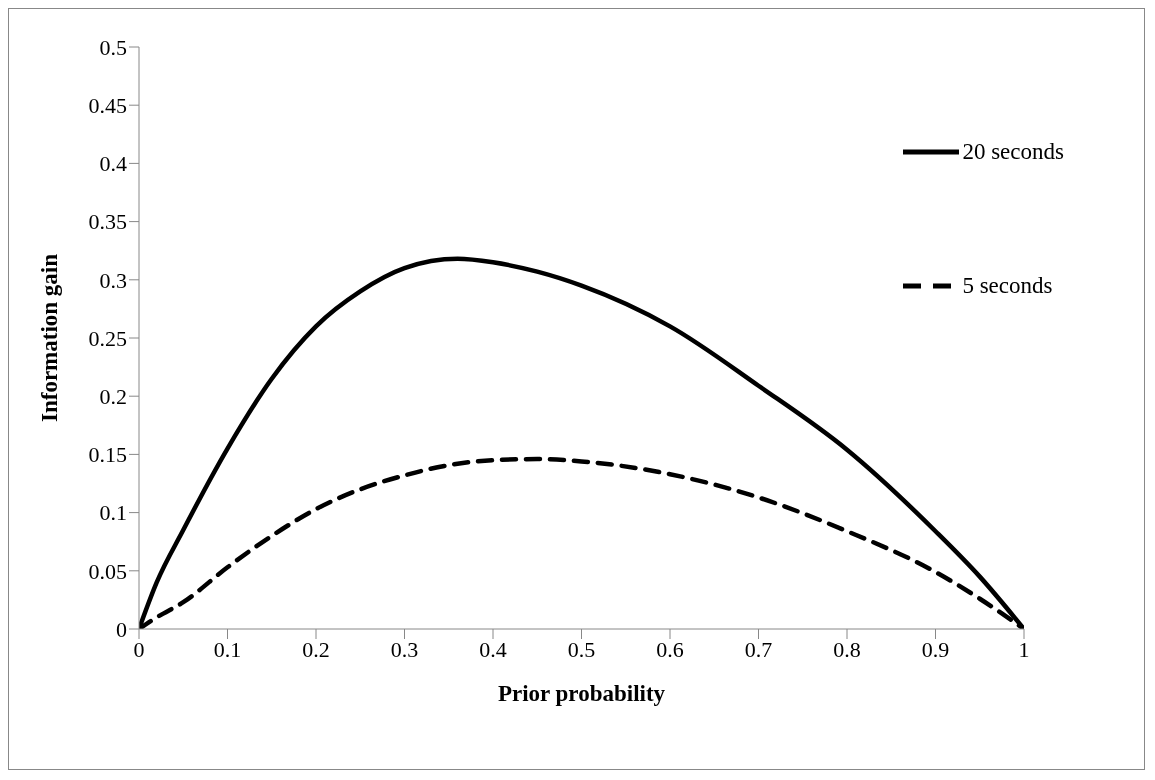 The width and height of the screenshot is (1155, 780). Describe the element at coordinates (1024, 649) in the screenshot. I see `x-tick-label: 1` at that location.